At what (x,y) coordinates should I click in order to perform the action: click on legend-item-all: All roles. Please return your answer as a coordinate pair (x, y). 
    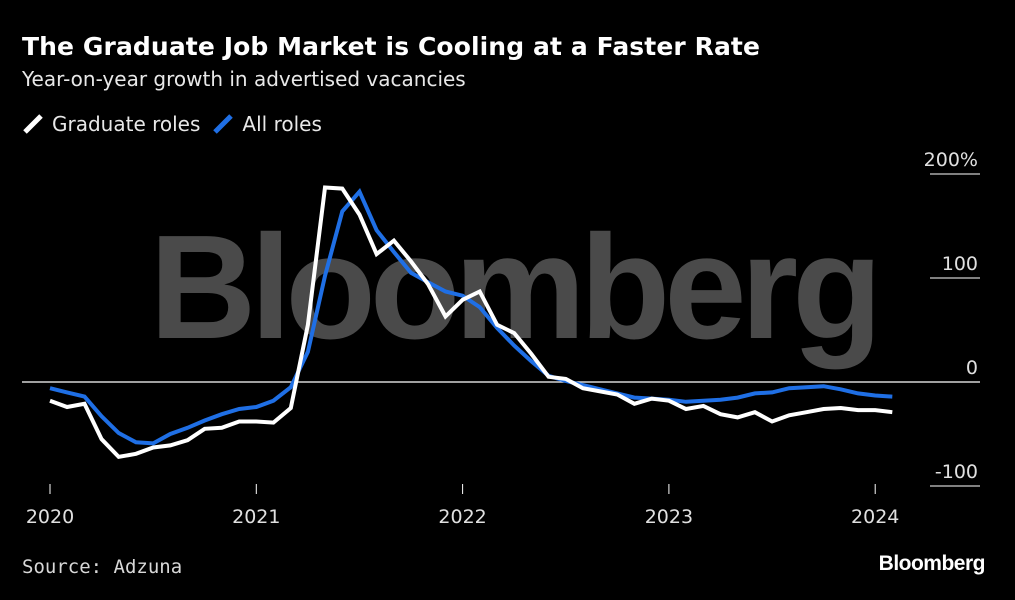
    Looking at the image, I should click on (267, 124).